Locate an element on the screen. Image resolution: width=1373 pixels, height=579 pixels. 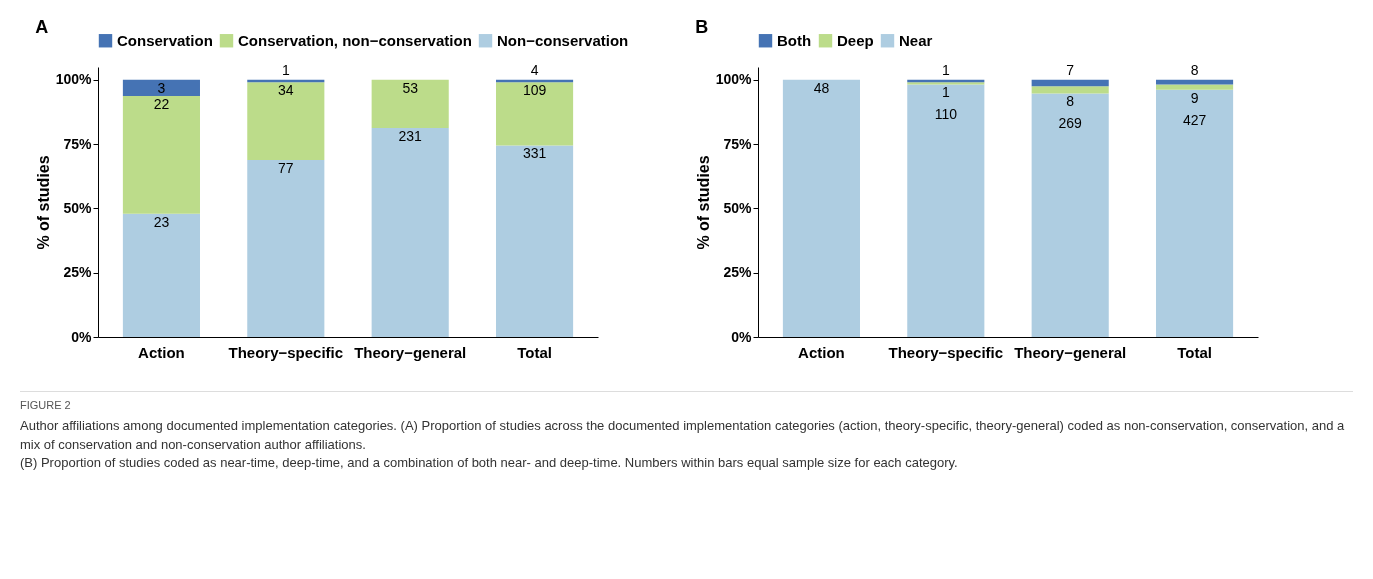
annotation: 9 is located at coordinates (1194, 97).